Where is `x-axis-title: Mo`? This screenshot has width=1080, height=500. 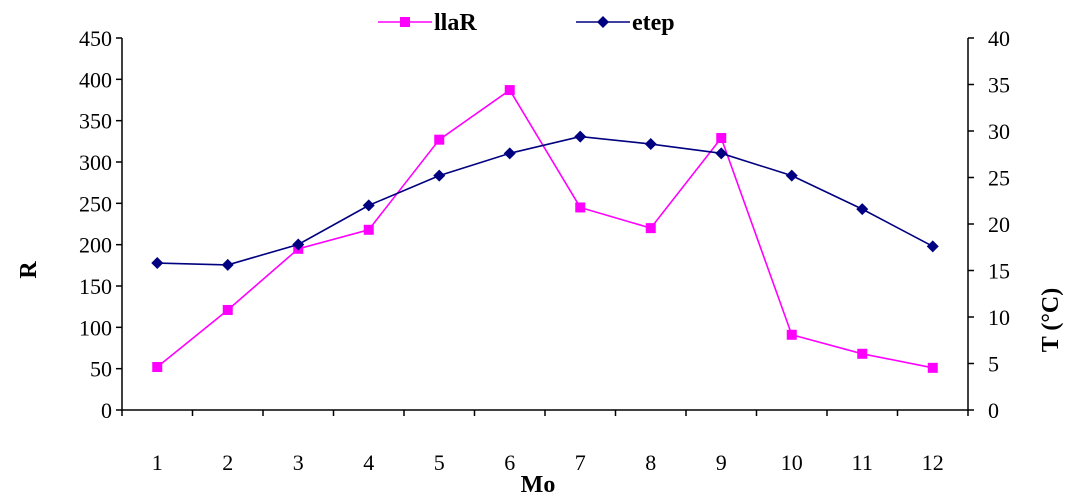 x-axis-title: Mo is located at coordinates (538, 485).